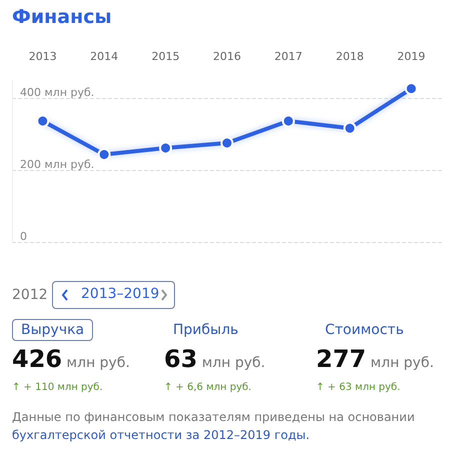  Describe the element at coordinates (62, 17) in the screenshot. I see `chart-title: Финансы` at that location.